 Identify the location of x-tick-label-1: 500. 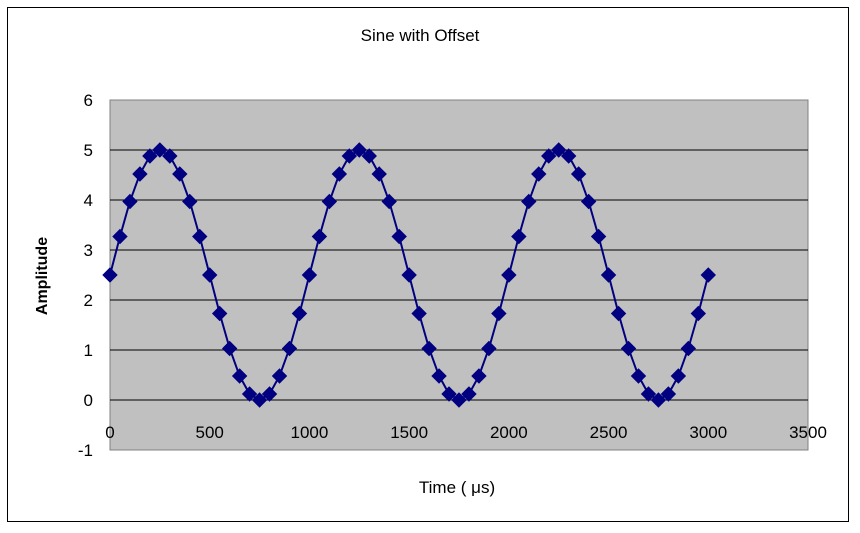
(210, 432).